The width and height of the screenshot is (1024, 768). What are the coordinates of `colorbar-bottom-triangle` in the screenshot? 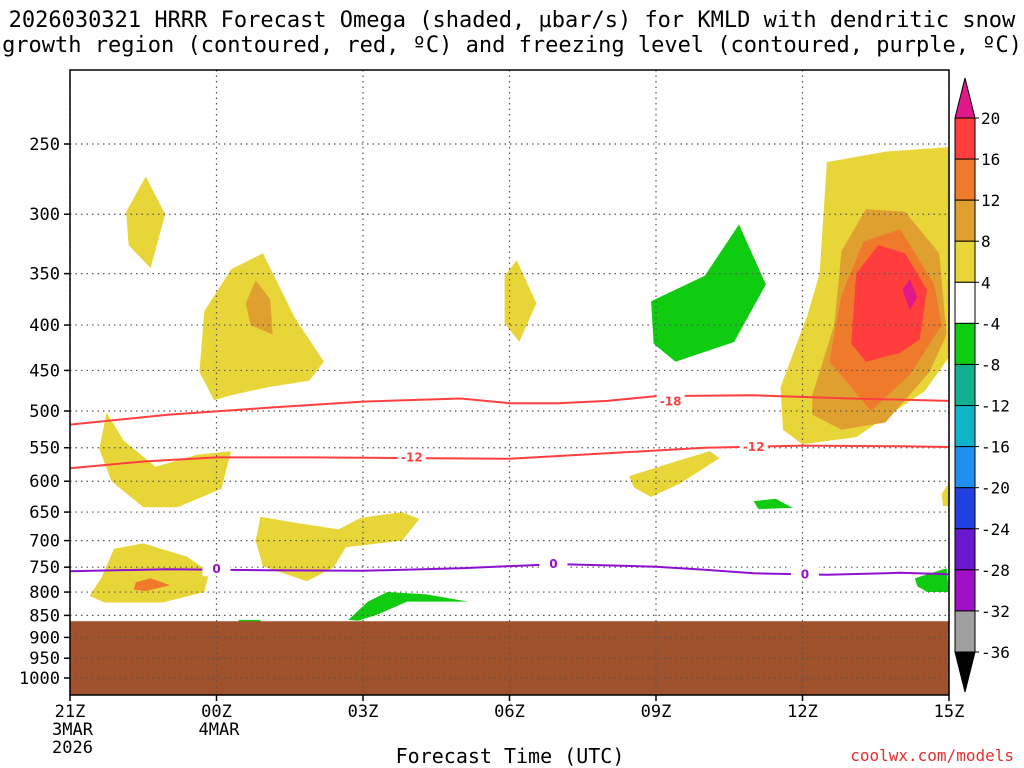 It's located at (965, 672).